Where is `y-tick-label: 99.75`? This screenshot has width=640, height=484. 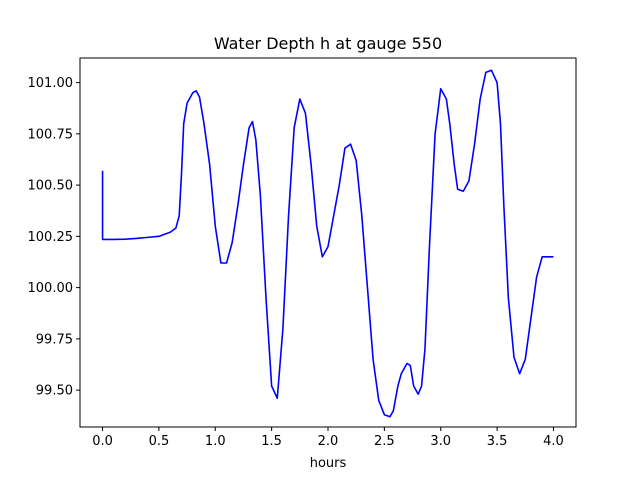
y-tick-label: 99.75 is located at coordinates (54, 339).